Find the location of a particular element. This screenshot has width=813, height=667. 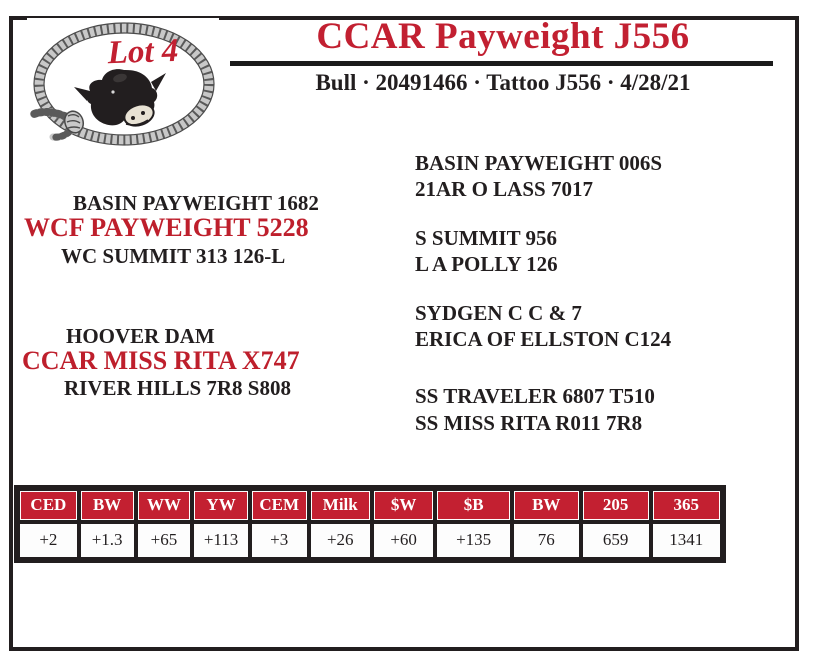

pedigree-ancestor-line: ERICA OF ELLSTON C124 is located at coordinates (543, 339).